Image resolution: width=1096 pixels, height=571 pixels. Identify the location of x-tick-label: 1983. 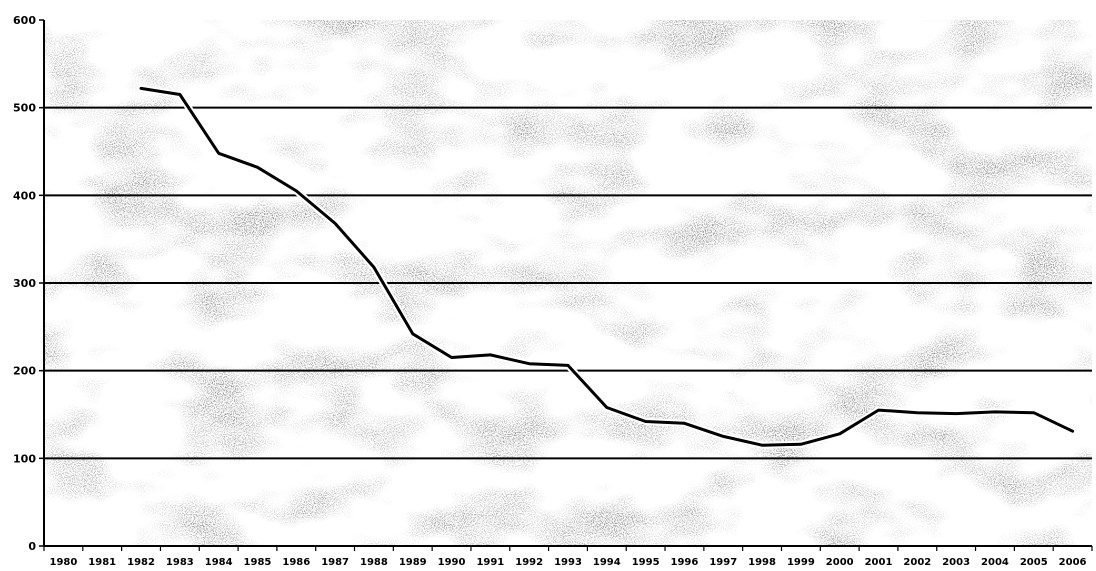
(180, 562).